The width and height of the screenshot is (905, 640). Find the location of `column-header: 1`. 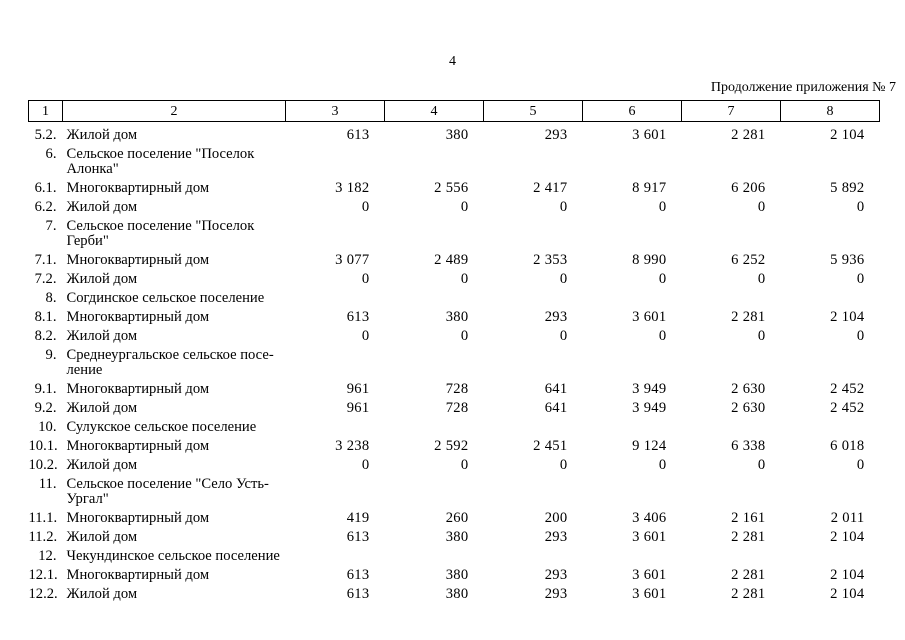

column-header: 1 is located at coordinates (45, 111).